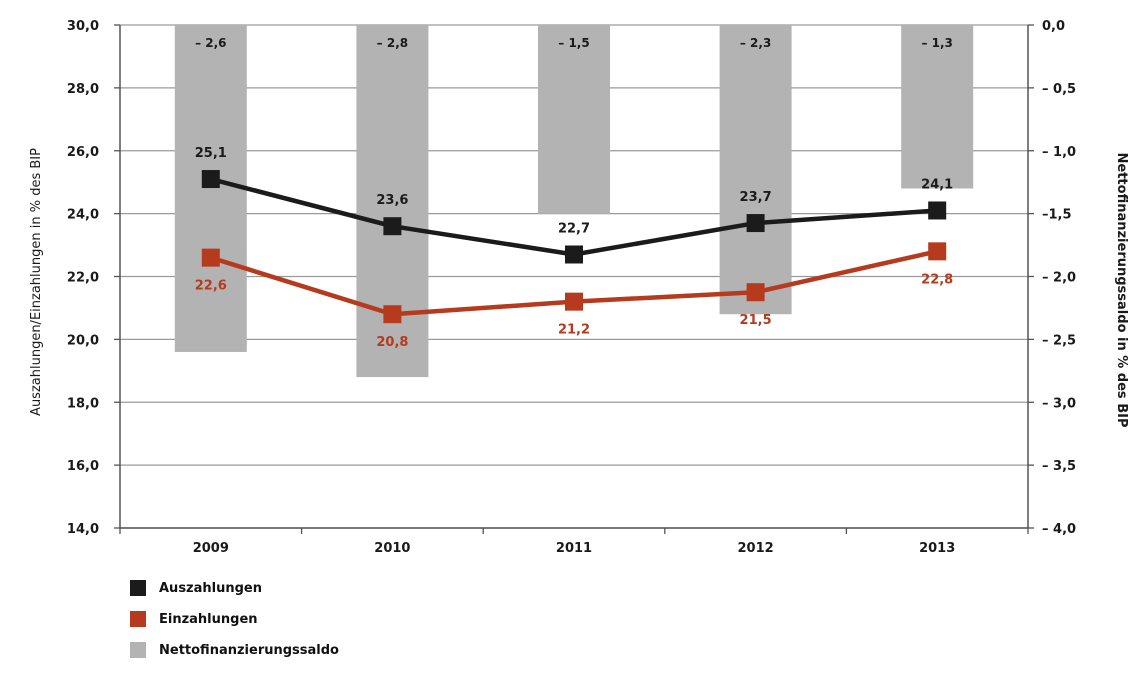 The image size is (1133, 679). What do you see at coordinates (249, 650) in the screenshot?
I see `legend-label-nettofinanzierungssaldo: Nettofinanzierungssaldo` at bounding box center [249, 650].